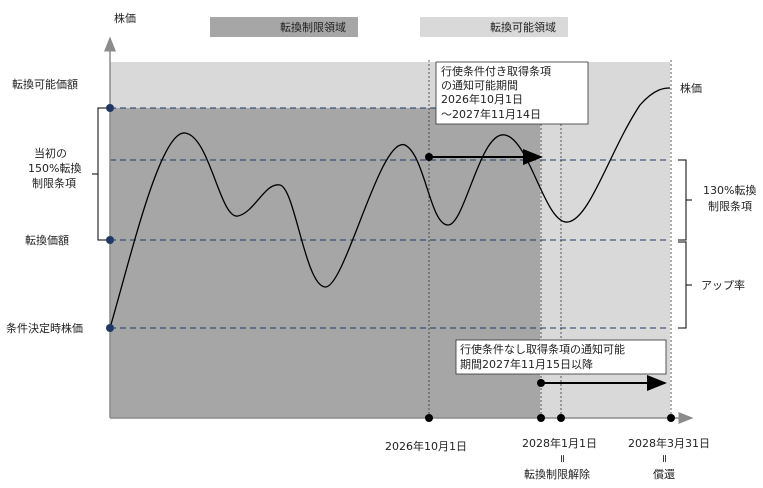 The height and width of the screenshot is (488, 763). Describe the element at coordinates (559, 443) in the screenshot. I see `x-label-2028-01-01: 2028年1月1日` at that location.